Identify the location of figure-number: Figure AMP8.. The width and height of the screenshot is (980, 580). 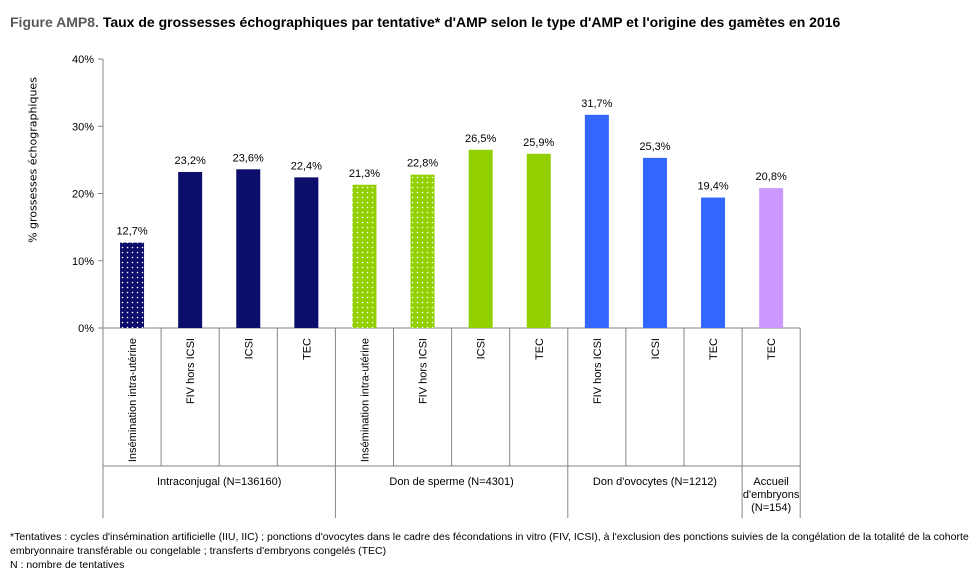
(54, 22).